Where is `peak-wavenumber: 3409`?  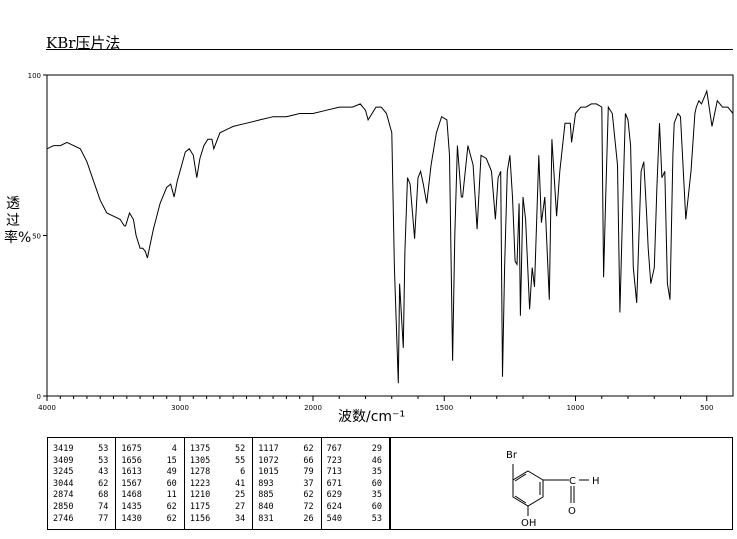 peak-wavenumber: 3409 is located at coordinates (63, 460).